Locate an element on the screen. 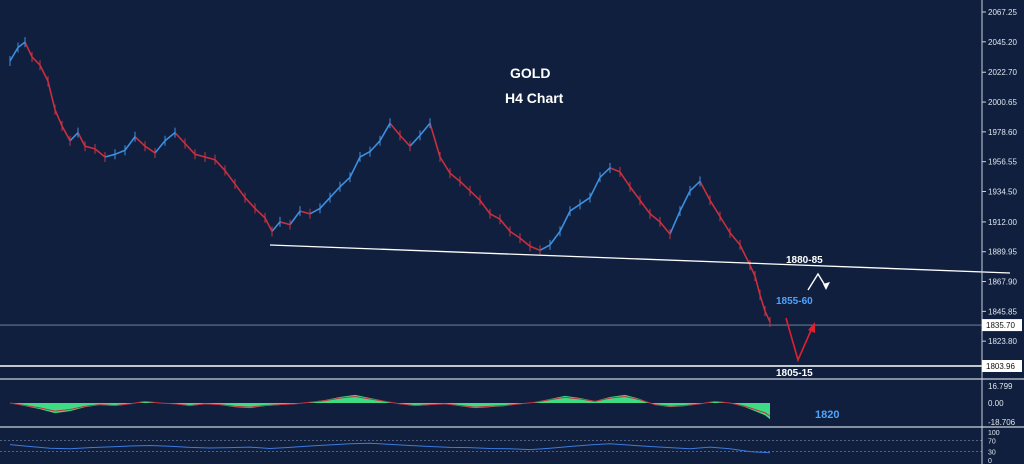 The height and width of the screenshot is (464, 1024). rsi-panel is located at coordinates (491, 447).